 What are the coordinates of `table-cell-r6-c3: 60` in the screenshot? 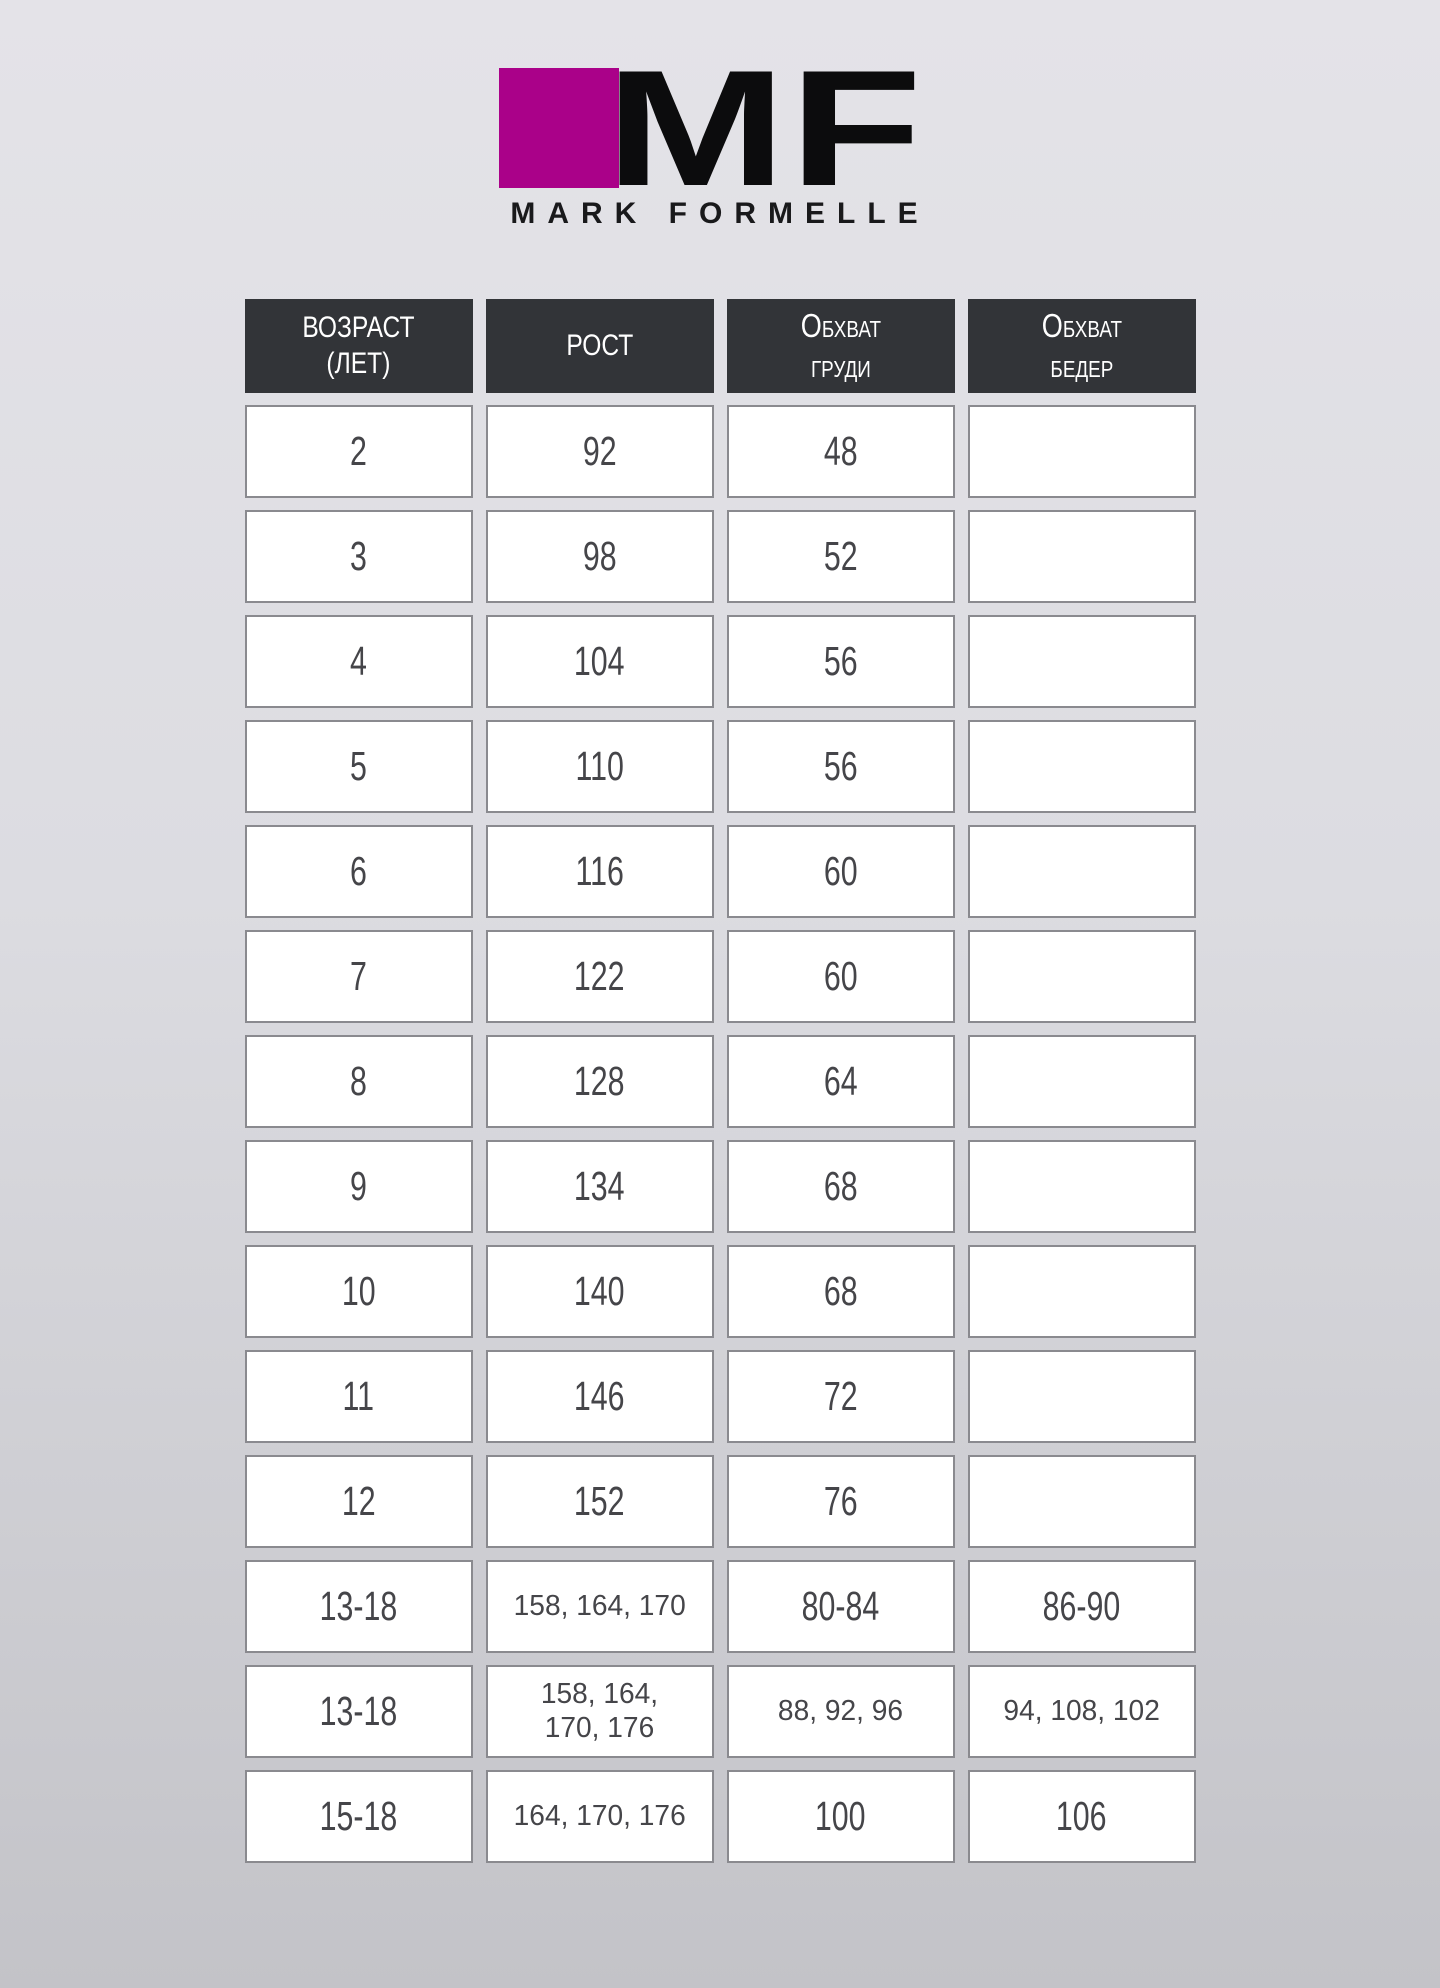 It's located at (840, 976).